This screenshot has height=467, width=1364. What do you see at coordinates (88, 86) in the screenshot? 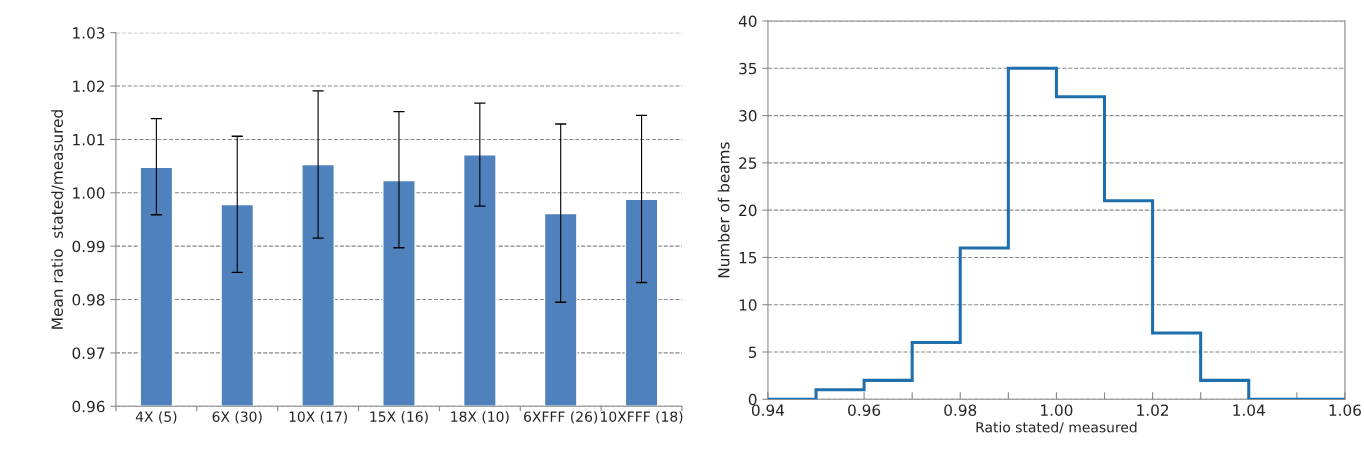
I see `y-tick-label: 1.02` at bounding box center [88, 86].